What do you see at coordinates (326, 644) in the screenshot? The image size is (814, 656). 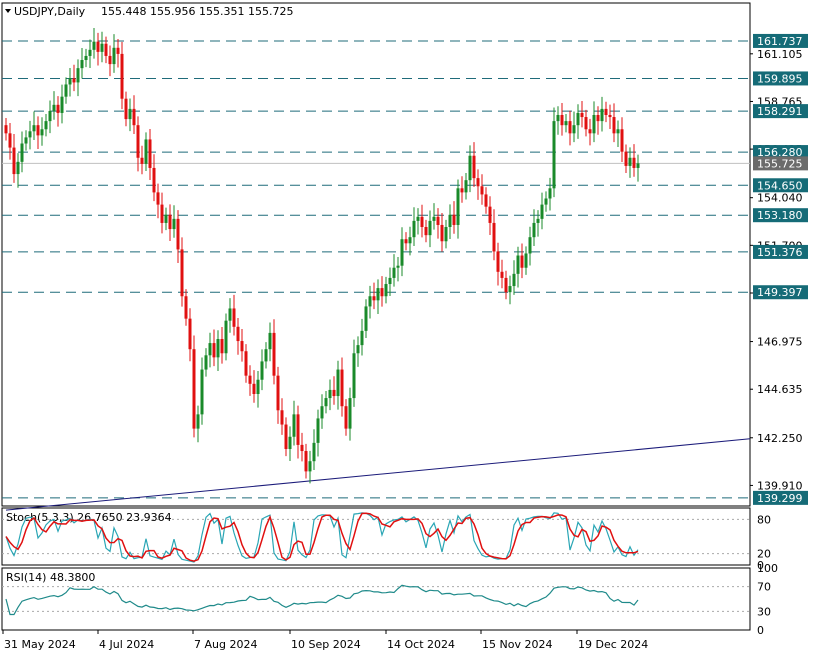 I see `x-tick-label: 10 Sep 2024` at bounding box center [326, 644].